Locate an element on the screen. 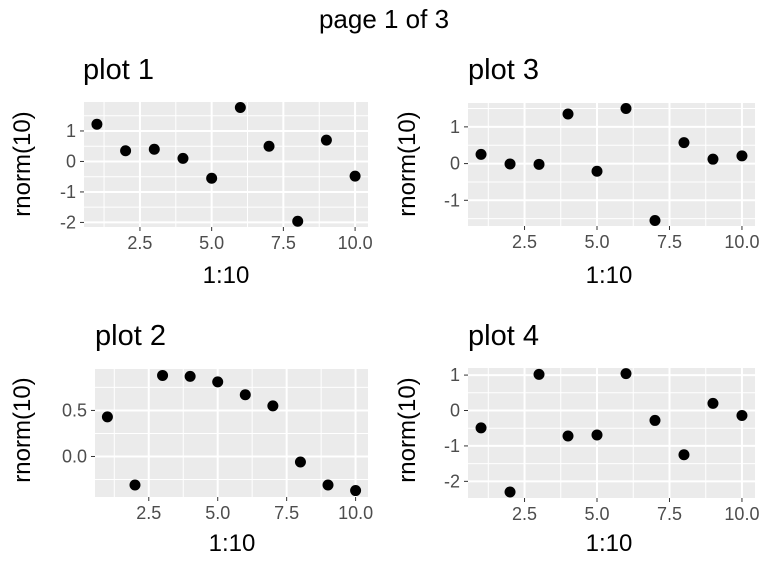  scatter-plot-3: 2.5 5.0 7.5 10.0 -1 0 1 is located at coordinates (601, 177).